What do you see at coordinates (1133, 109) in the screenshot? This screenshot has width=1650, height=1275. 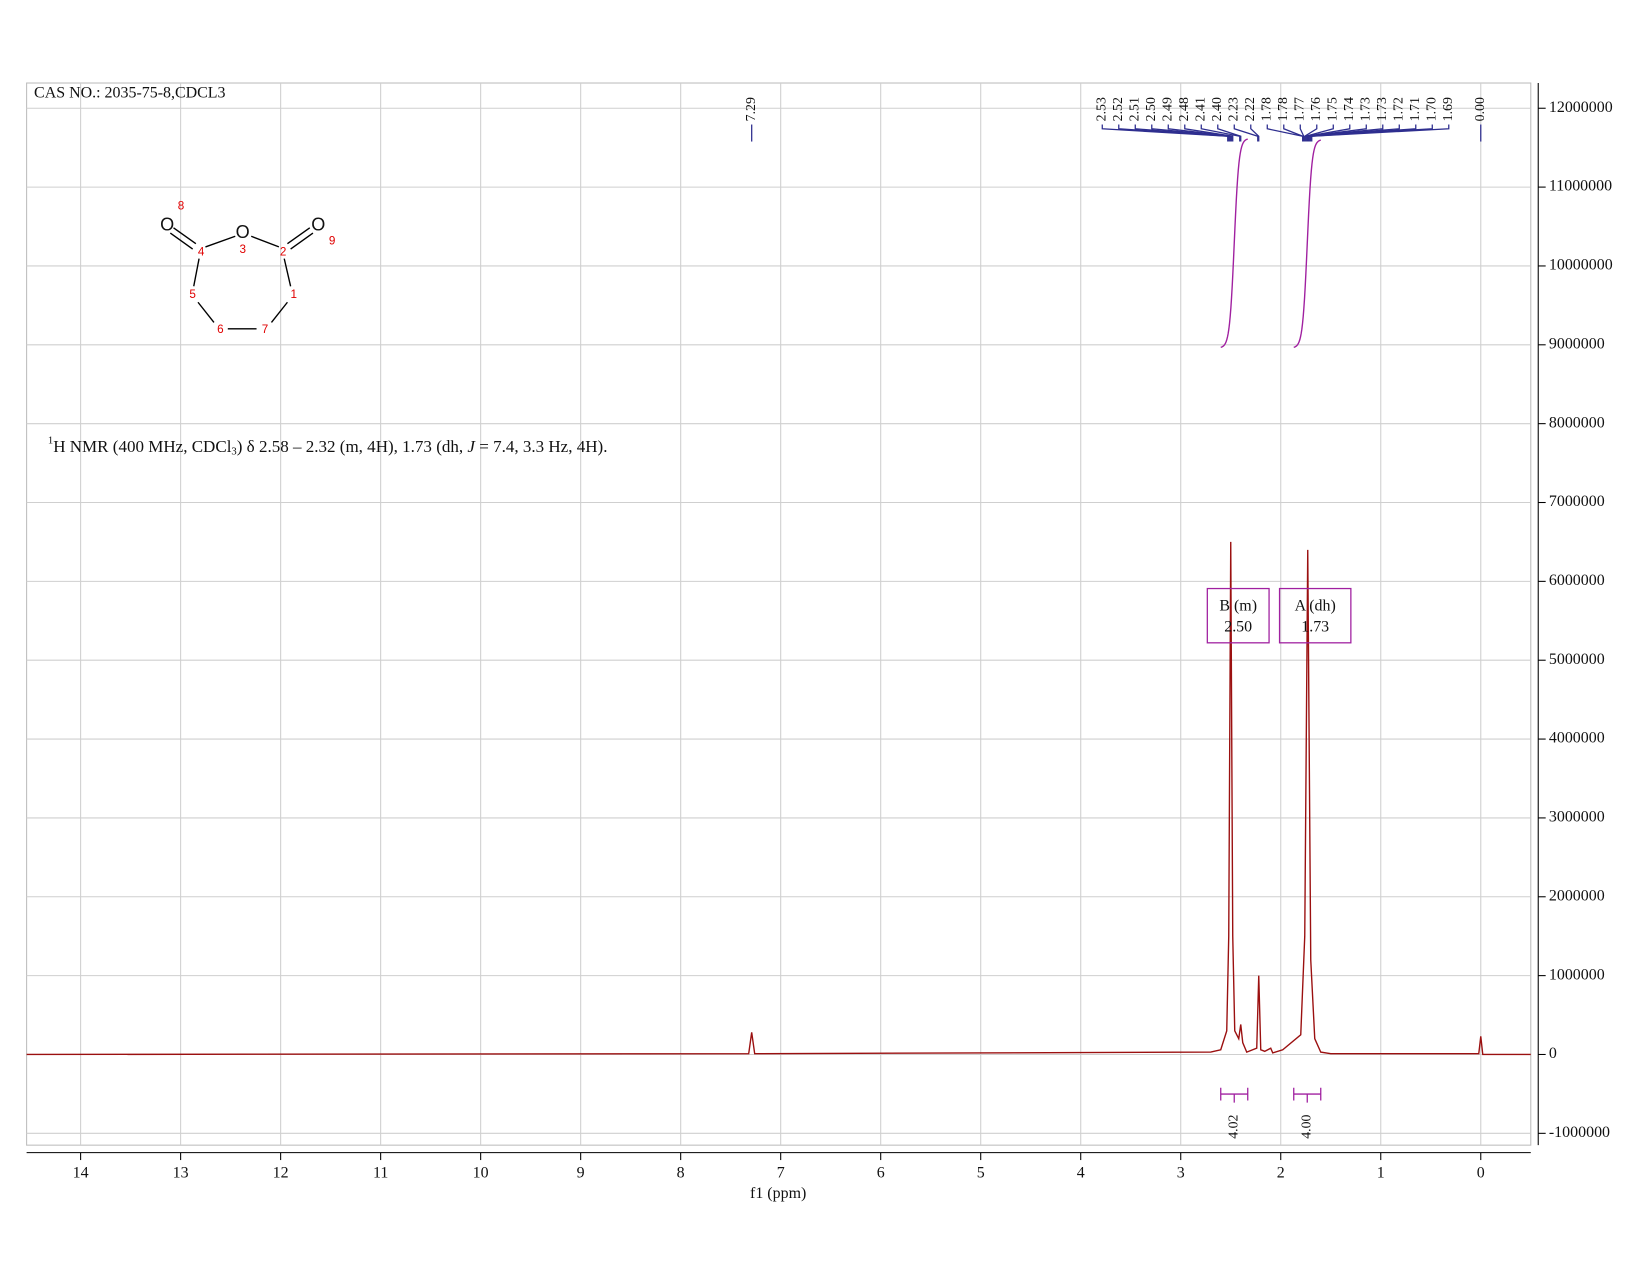 I see `peak-label: 2.51` at bounding box center [1133, 109].